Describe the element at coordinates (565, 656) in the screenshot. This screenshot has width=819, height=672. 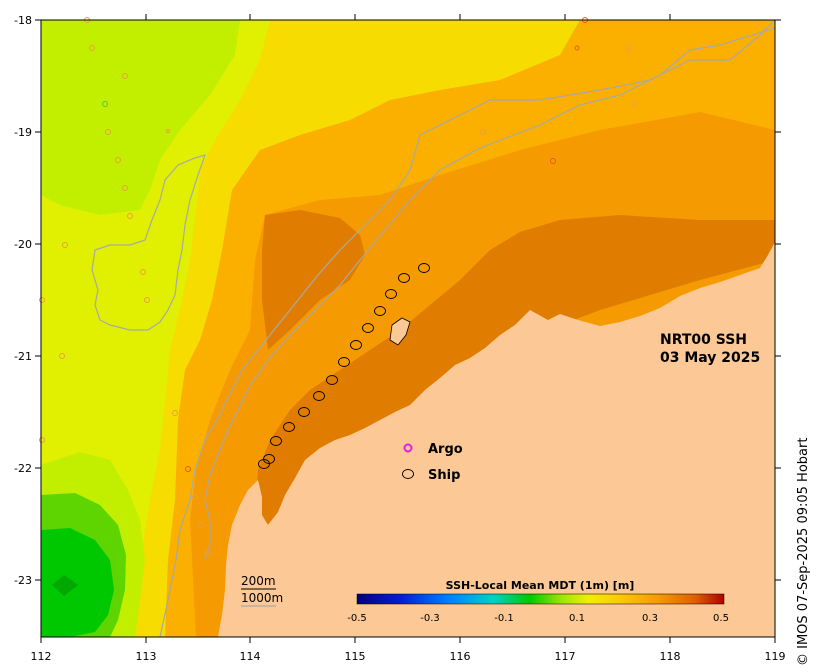
I see `lon-tick-label: 117` at that location.